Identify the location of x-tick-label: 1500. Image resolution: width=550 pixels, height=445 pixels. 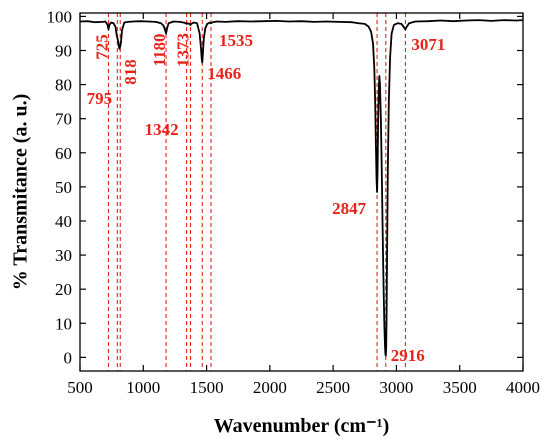
(207, 387).